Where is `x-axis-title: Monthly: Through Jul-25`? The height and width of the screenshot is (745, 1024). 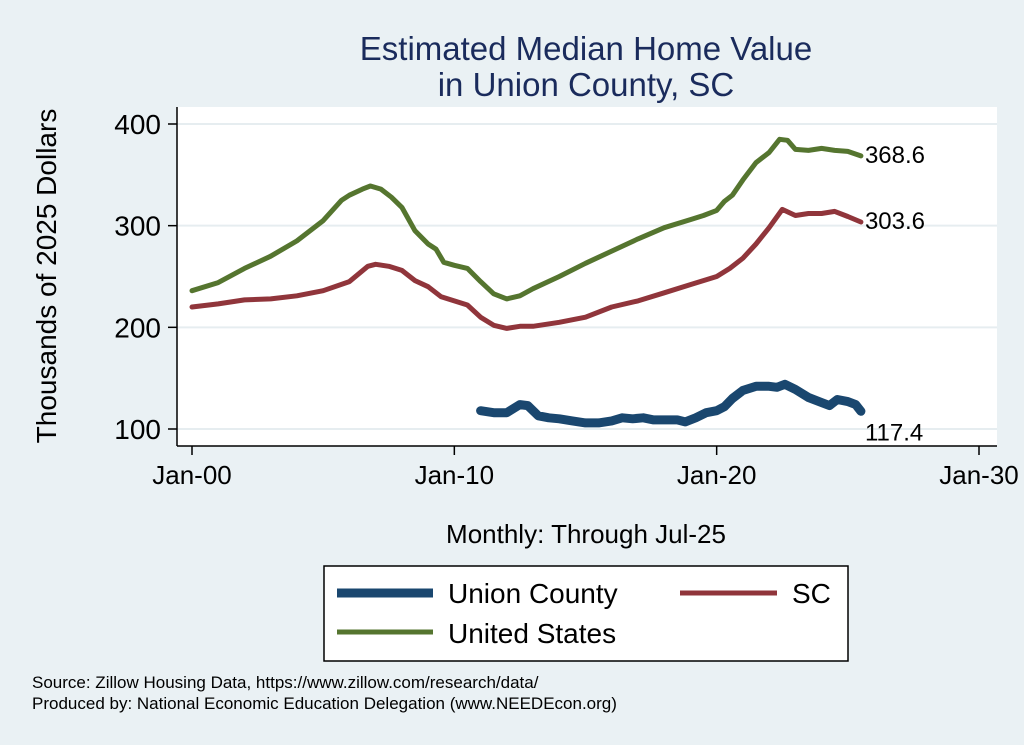 x-axis-title: Monthly: Through Jul-25 is located at coordinates (586, 534).